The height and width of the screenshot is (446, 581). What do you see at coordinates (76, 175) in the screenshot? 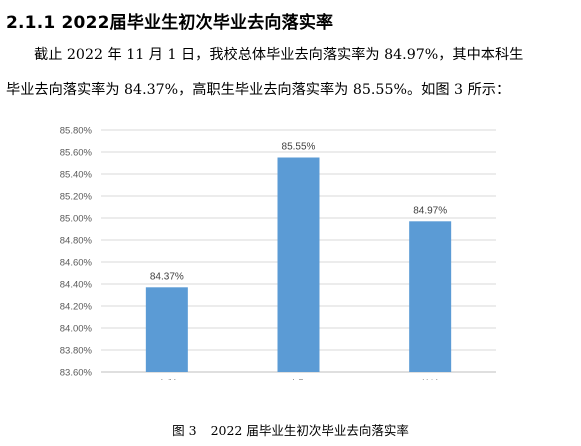
I see `y-tick-label: 85.40%` at bounding box center [76, 175].